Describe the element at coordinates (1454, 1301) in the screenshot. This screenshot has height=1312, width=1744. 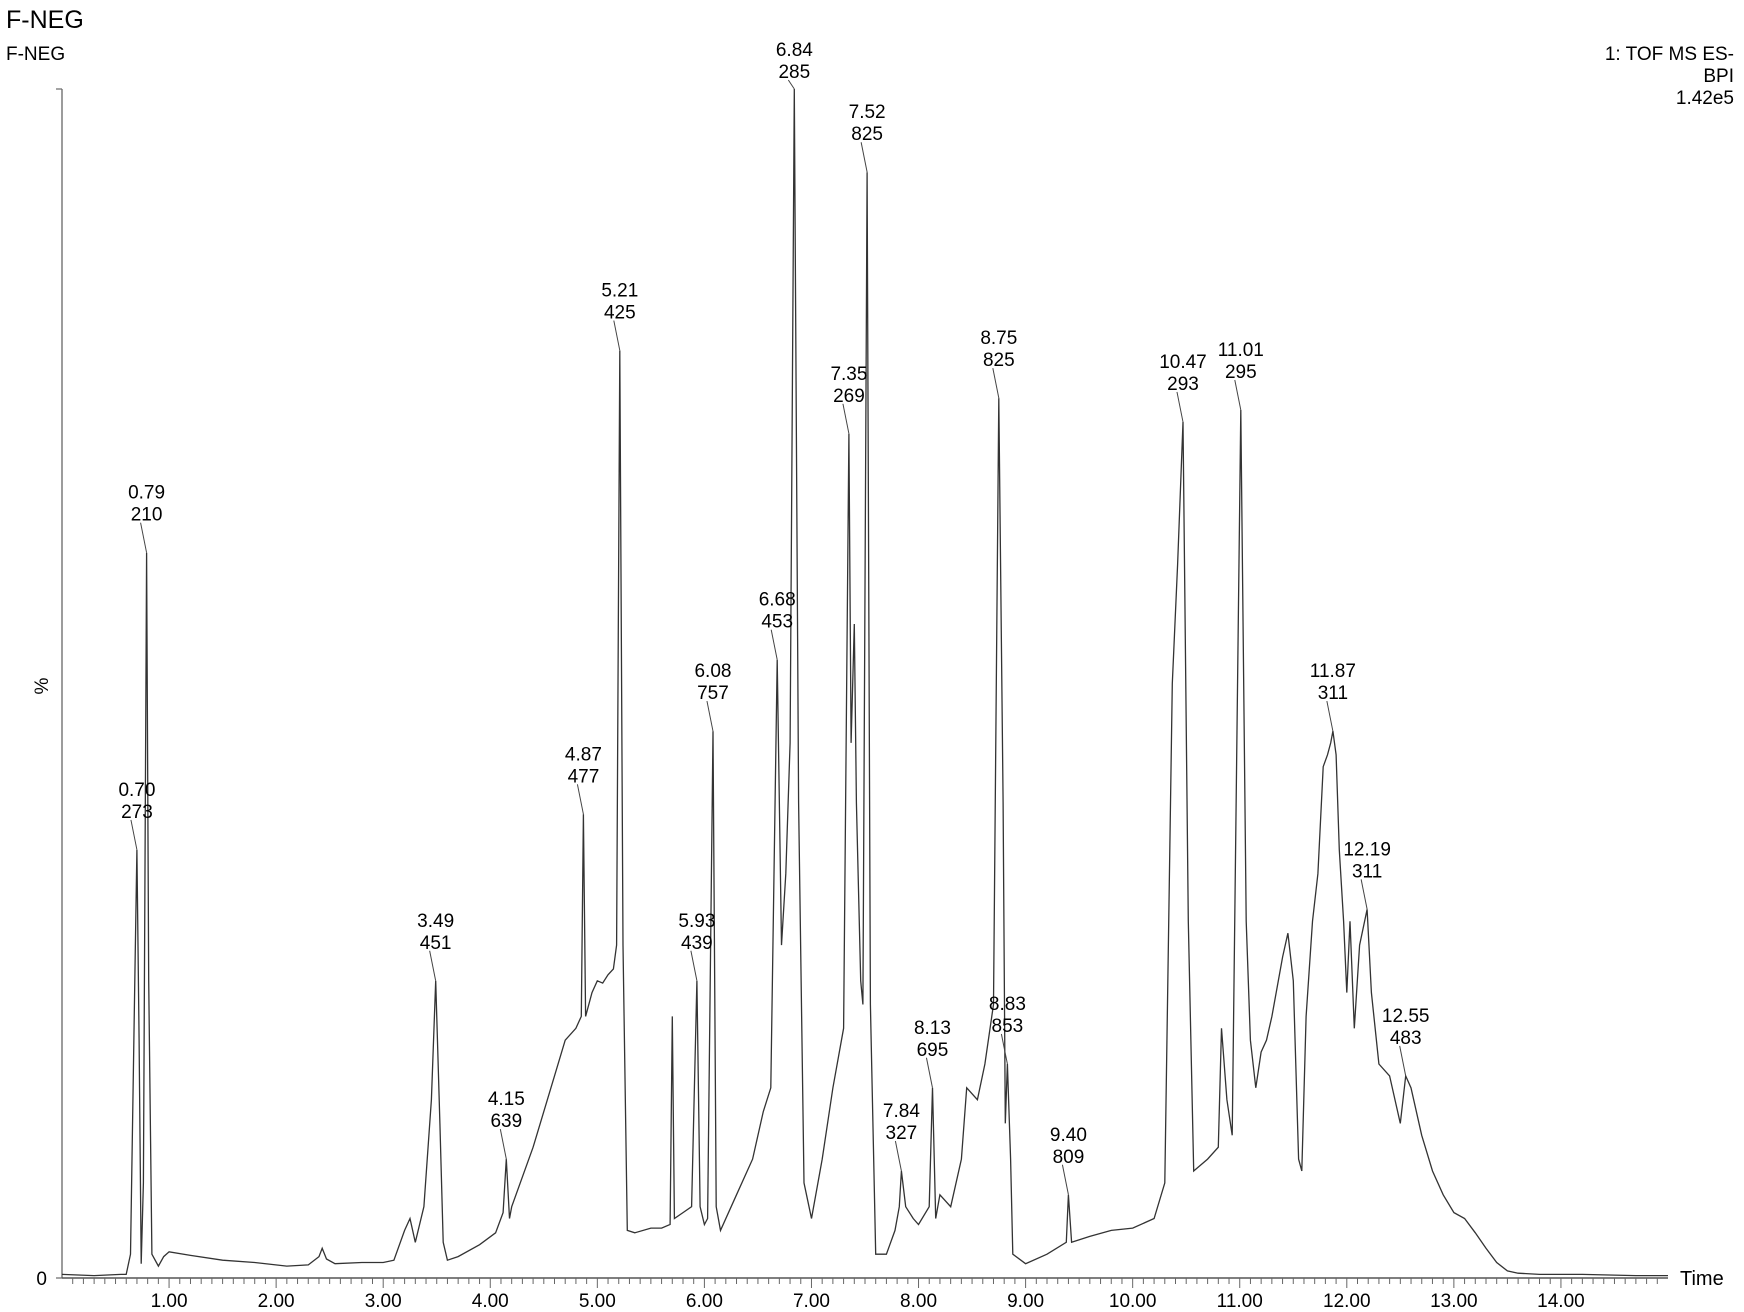
I see `x-tick-label: 13.00` at that location.